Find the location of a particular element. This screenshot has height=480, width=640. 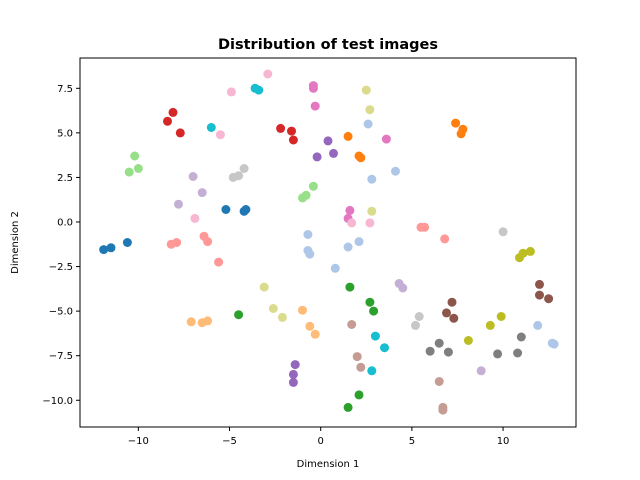

x-axis-label: Dimension 1 is located at coordinates (328, 464).